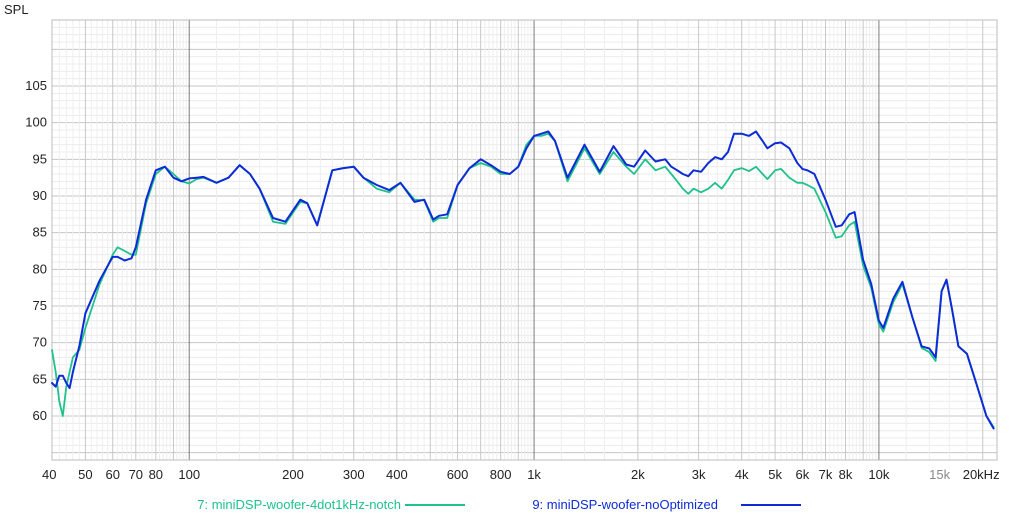 Image resolution: width=1024 pixels, height=520 pixels. Describe the element at coordinates (40, 268) in the screenshot. I see `y-tick-label: 80` at that location.